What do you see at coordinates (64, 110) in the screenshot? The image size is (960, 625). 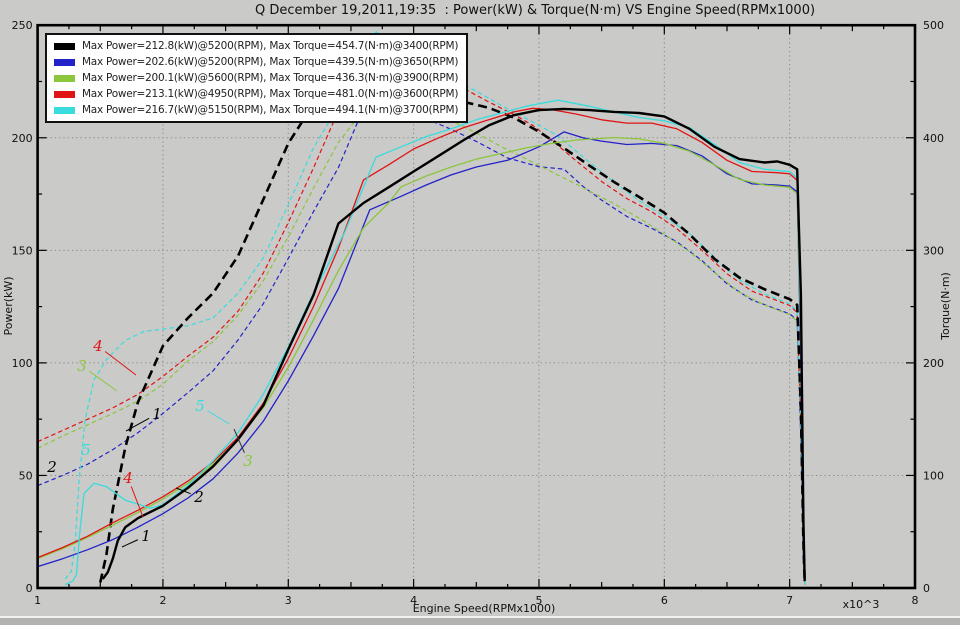 I see `legend-swatch-cyan` at bounding box center [64, 110].